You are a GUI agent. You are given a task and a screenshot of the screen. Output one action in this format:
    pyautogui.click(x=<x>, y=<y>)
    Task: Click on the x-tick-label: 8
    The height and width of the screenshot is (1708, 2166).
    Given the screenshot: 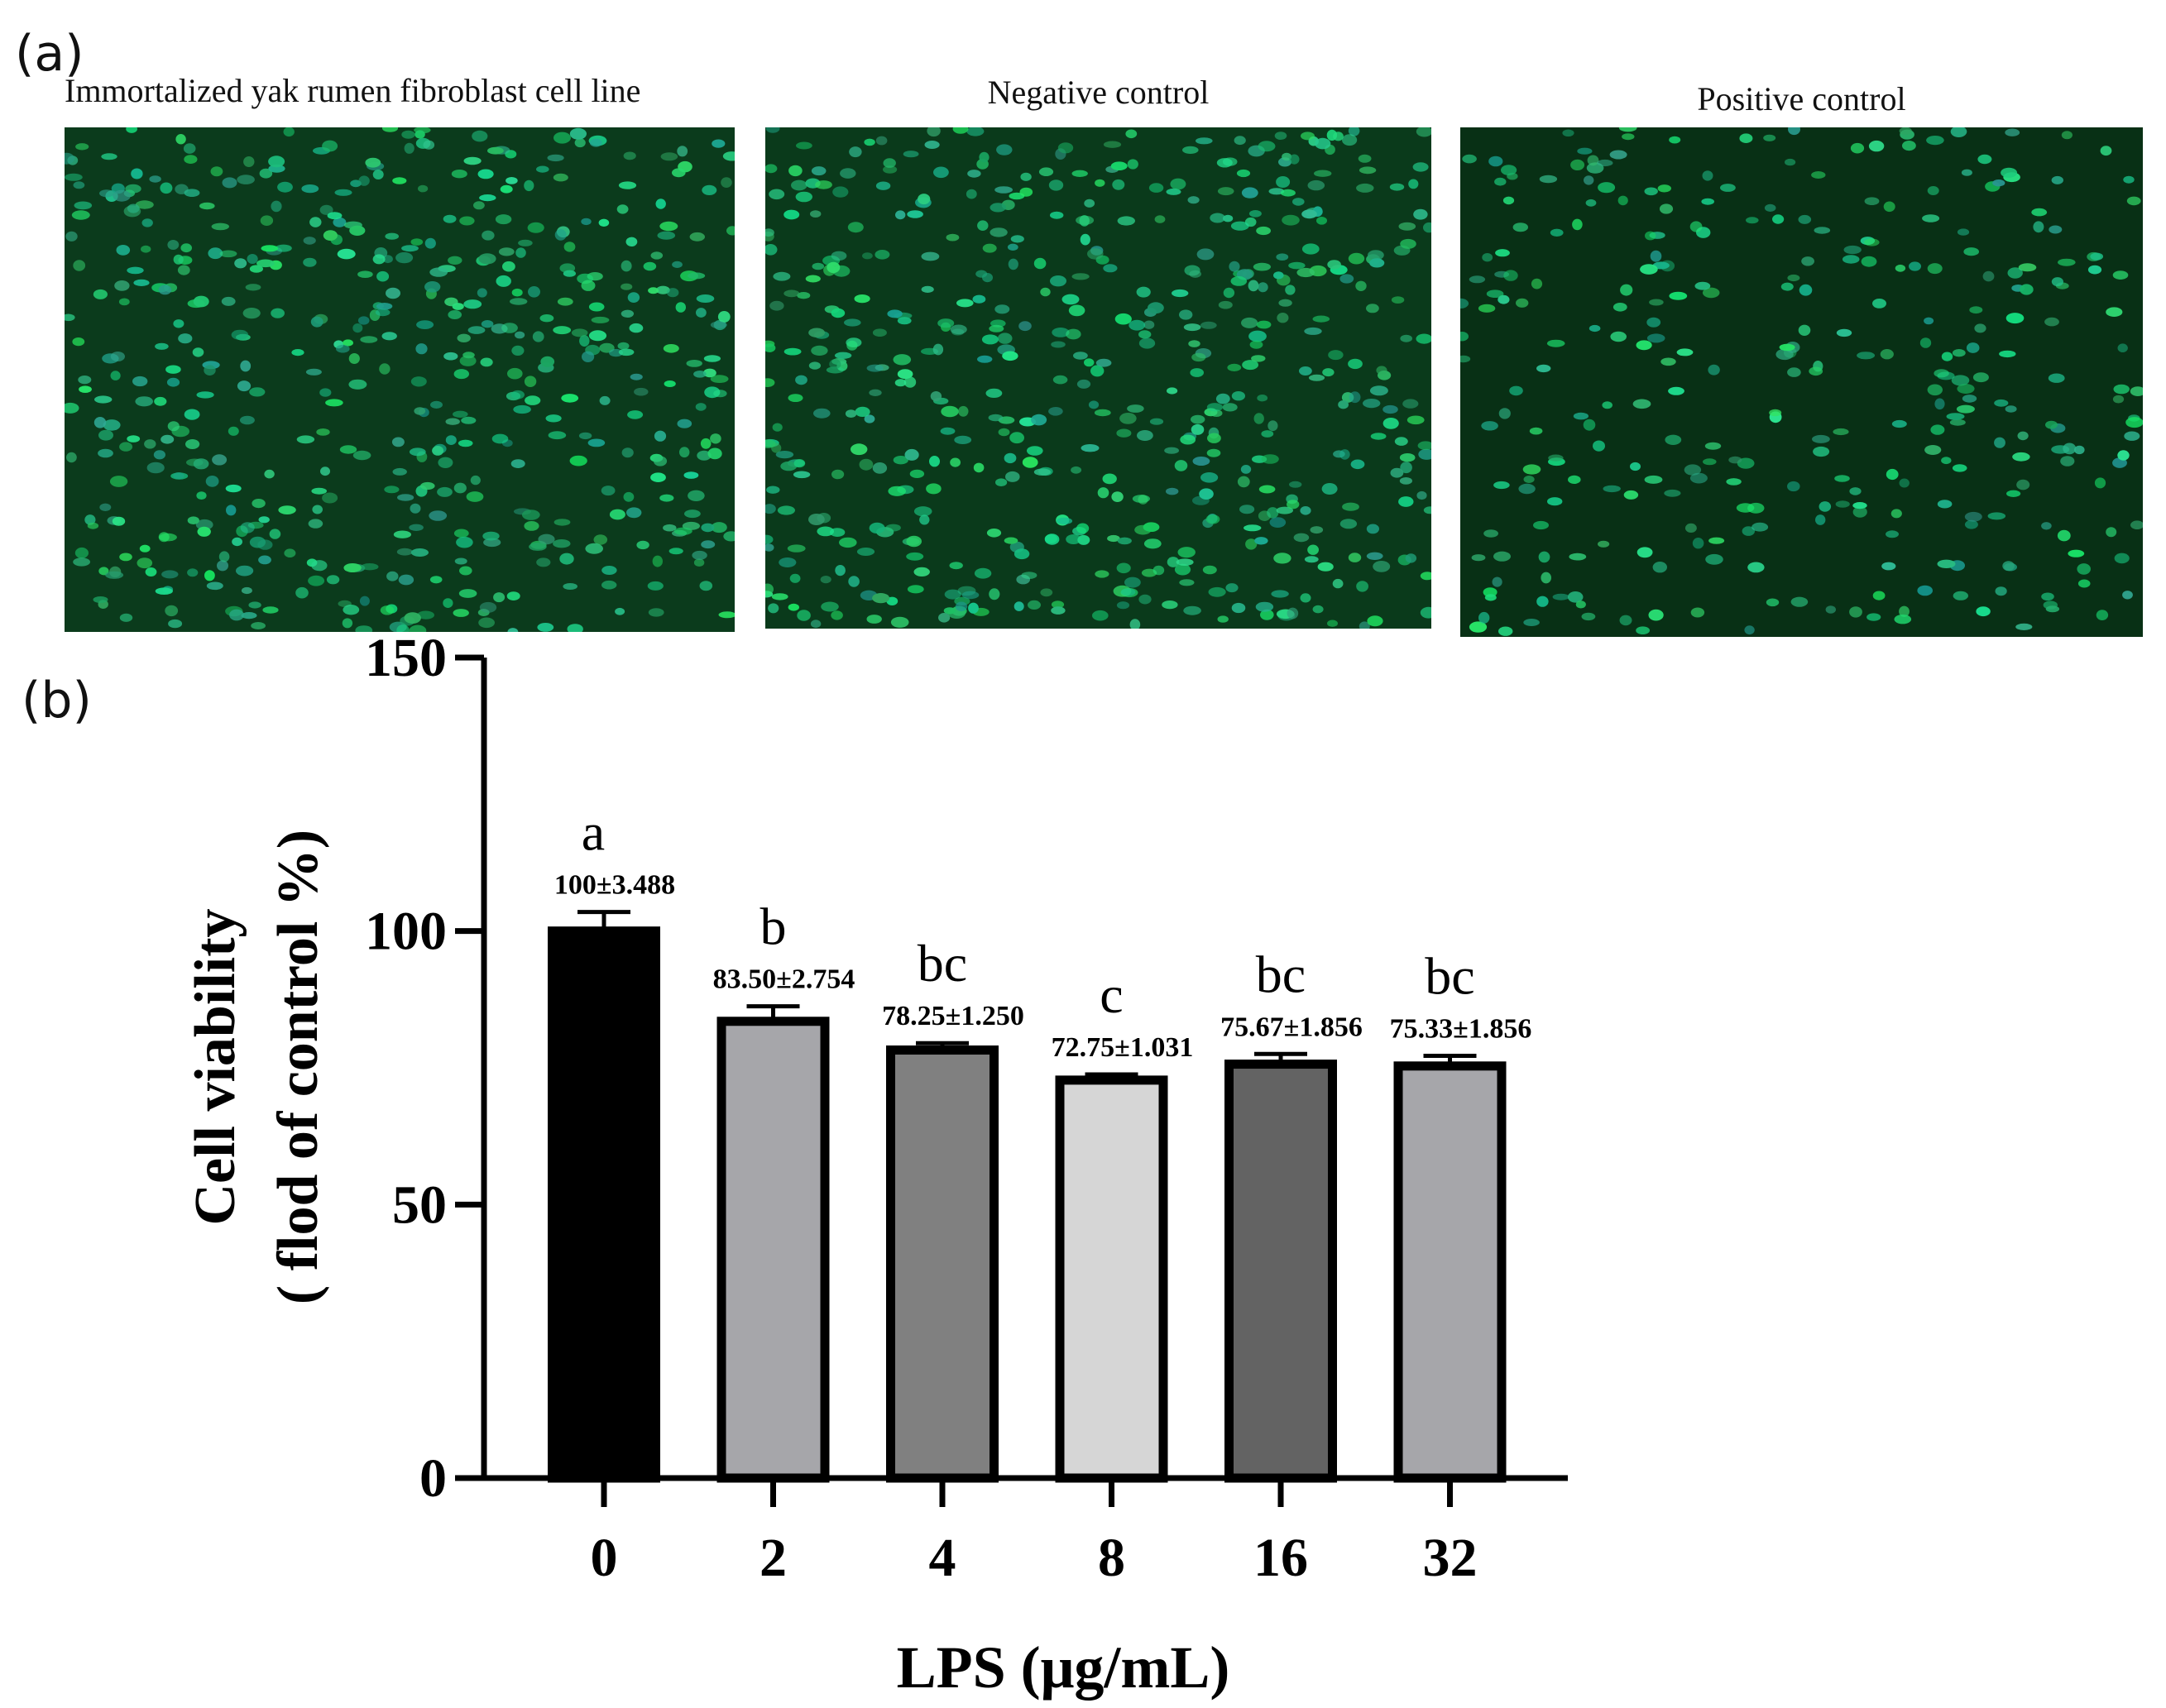 What is the action you would take?
    pyautogui.click(x=1111, y=1558)
    